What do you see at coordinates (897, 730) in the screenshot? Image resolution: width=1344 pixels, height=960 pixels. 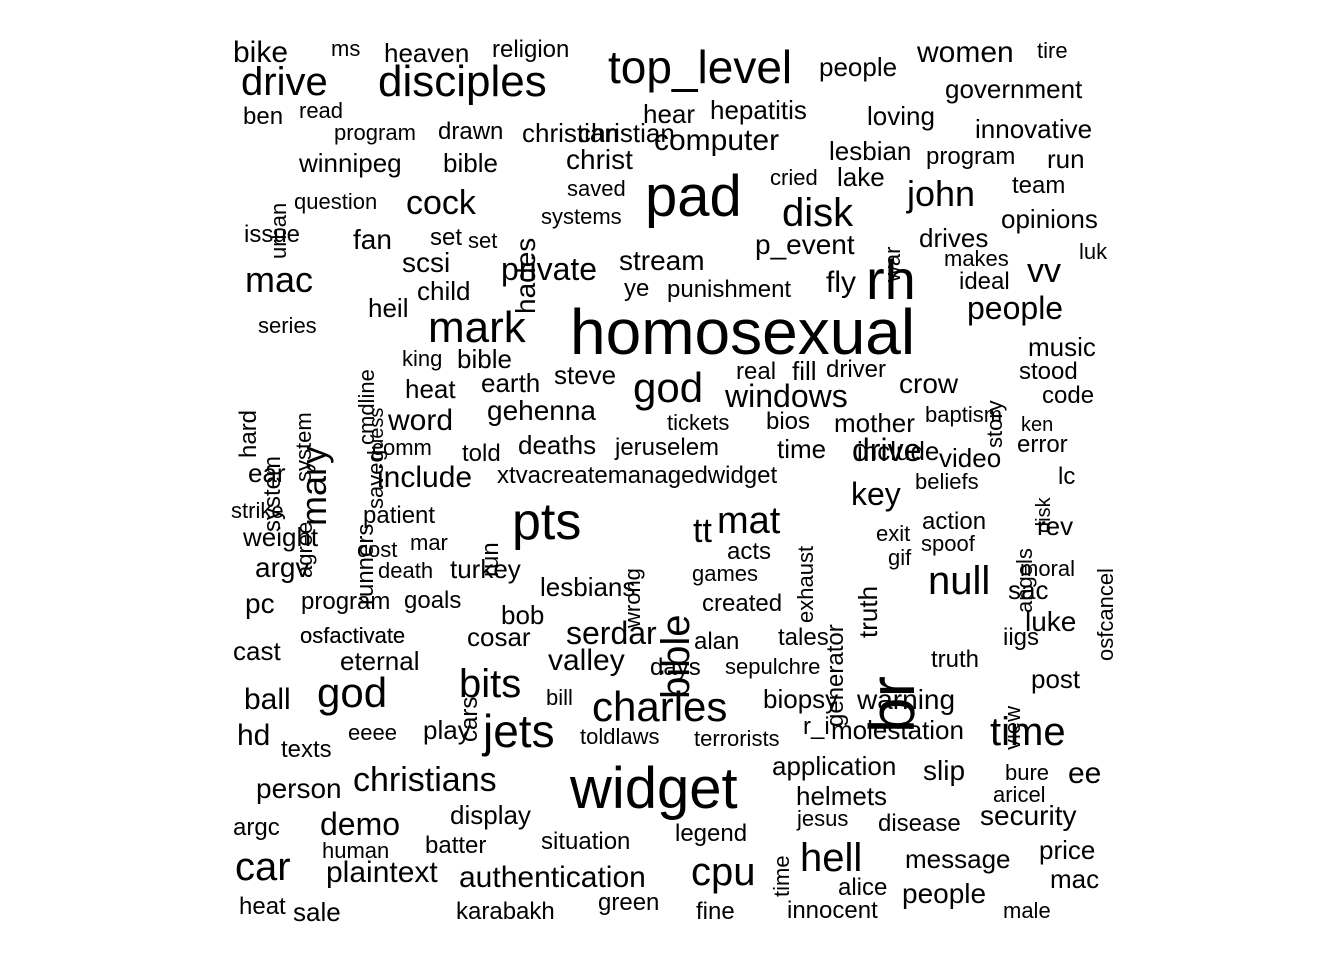 I see `word-85: molestation` at bounding box center [897, 730].